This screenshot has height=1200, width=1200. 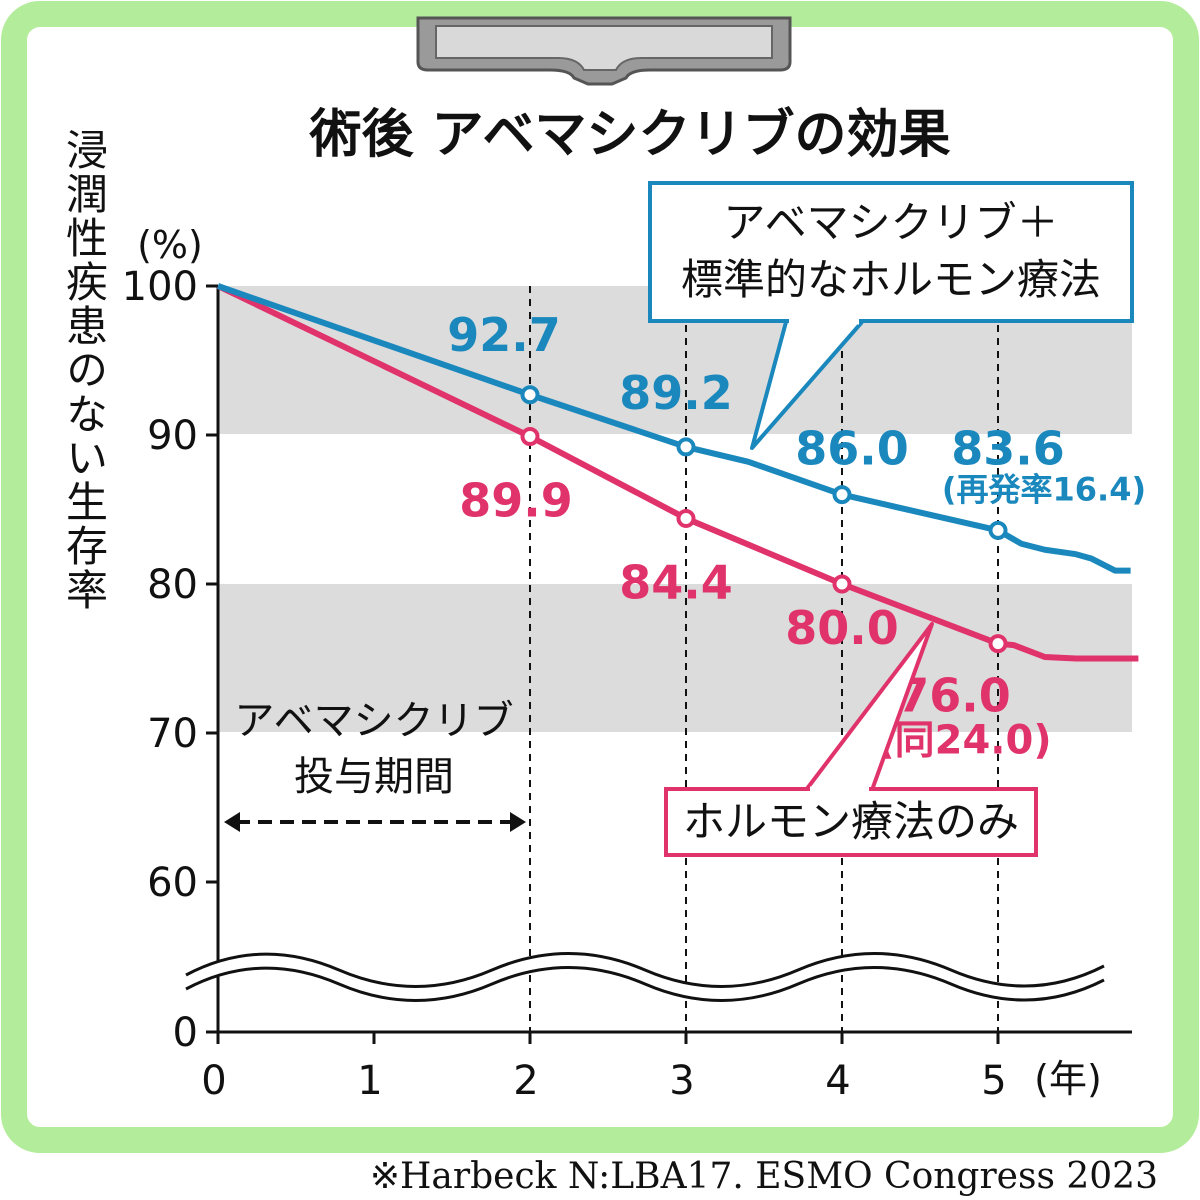 What do you see at coordinates (891, 279) in the screenshot?
I see `legend-abemaciclib-line2: 標準的なホルモン療法` at bounding box center [891, 279].